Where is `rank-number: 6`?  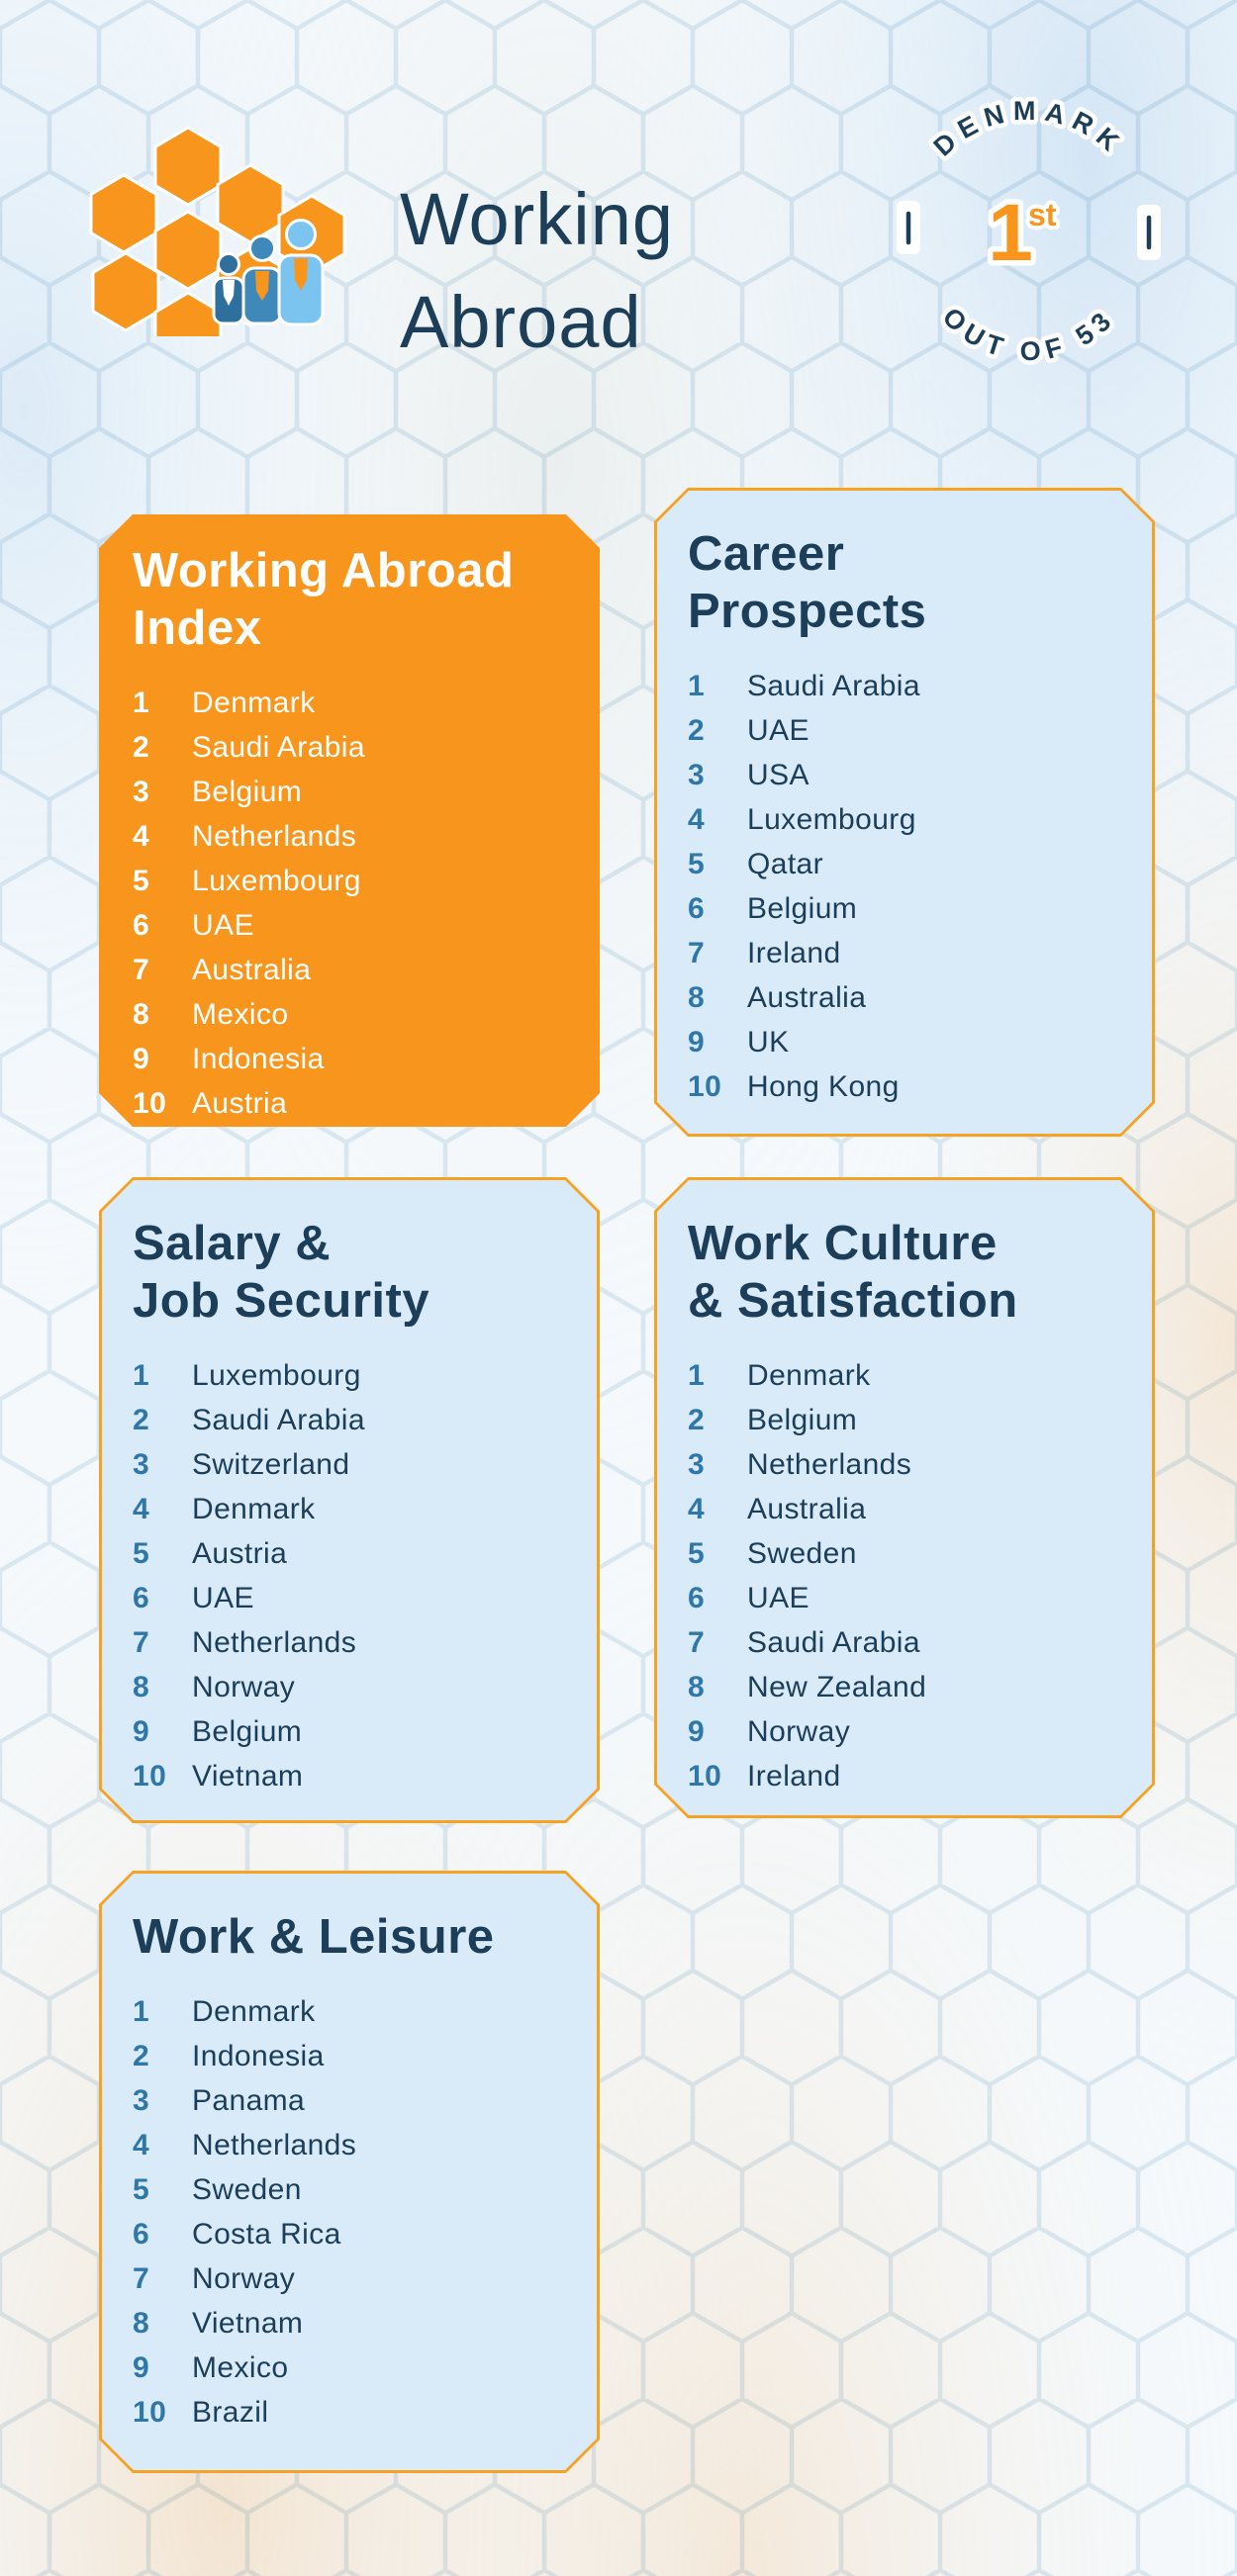 rank-number: 6 is located at coordinates (142, 1598).